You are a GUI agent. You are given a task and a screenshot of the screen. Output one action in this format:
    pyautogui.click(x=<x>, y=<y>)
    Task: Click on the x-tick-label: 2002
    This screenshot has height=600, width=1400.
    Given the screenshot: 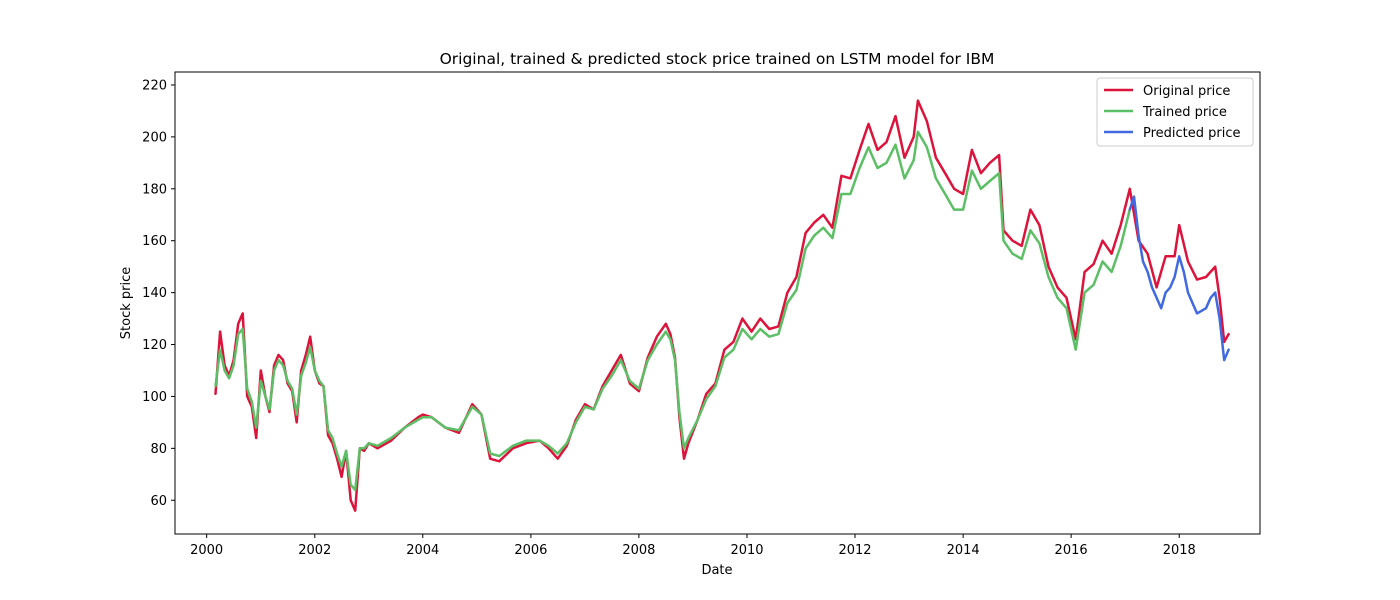 What is the action you would take?
    pyautogui.click(x=314, y=550)
    